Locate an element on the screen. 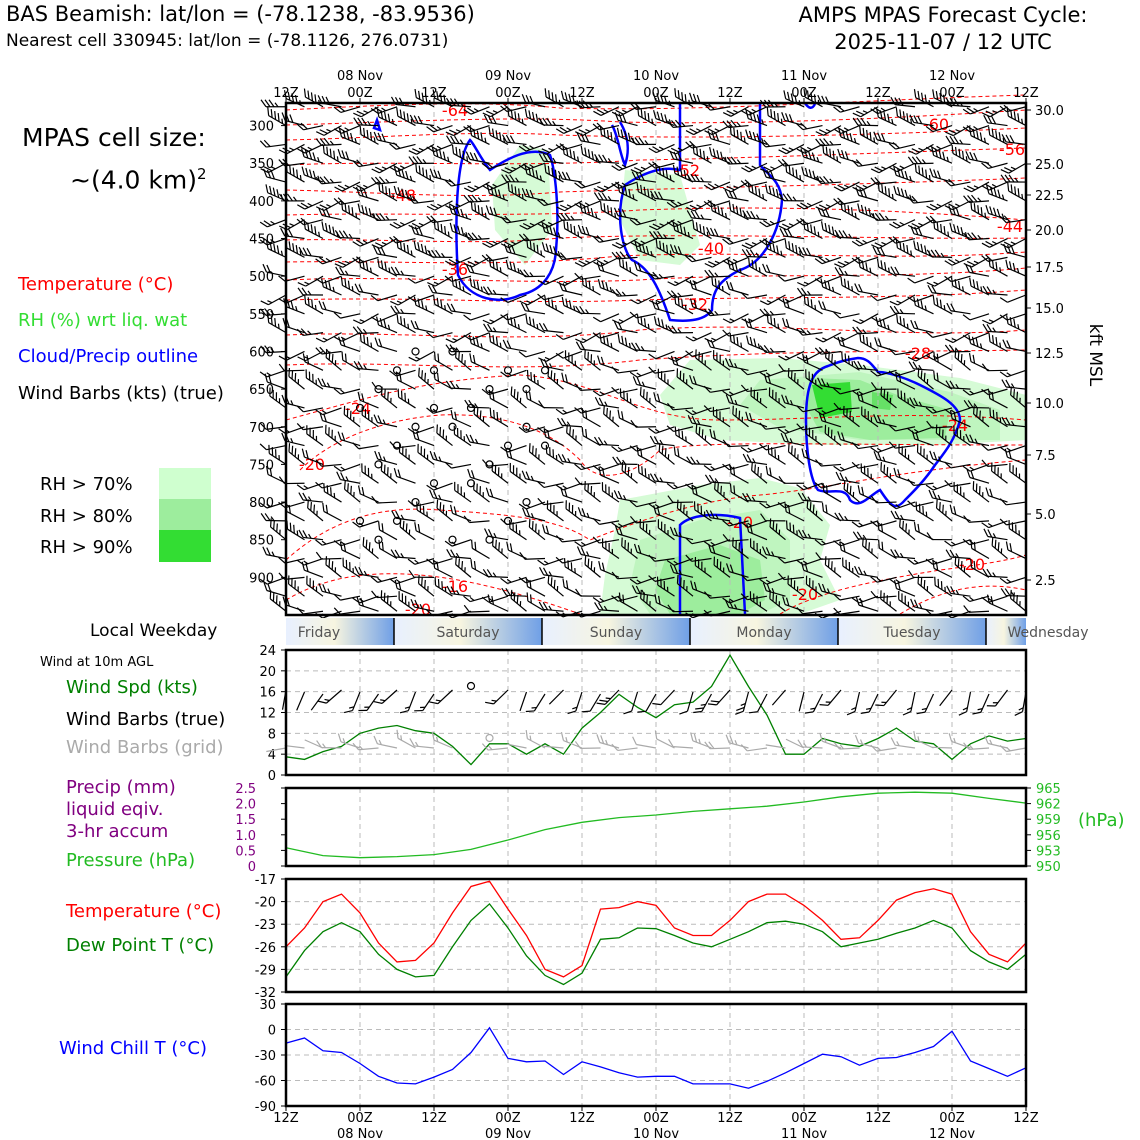 The width and height of the screenshot is (1140, 1140). rh-level-90-label: RH > 90% is located at coordinates (86, 547).